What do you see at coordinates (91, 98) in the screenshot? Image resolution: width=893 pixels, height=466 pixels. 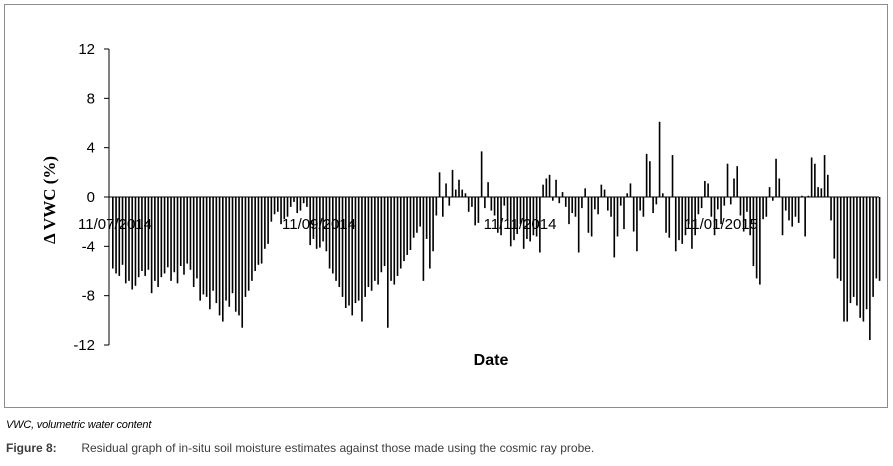 I see `y-tick-label: 8` at bounding box center [91, 98].